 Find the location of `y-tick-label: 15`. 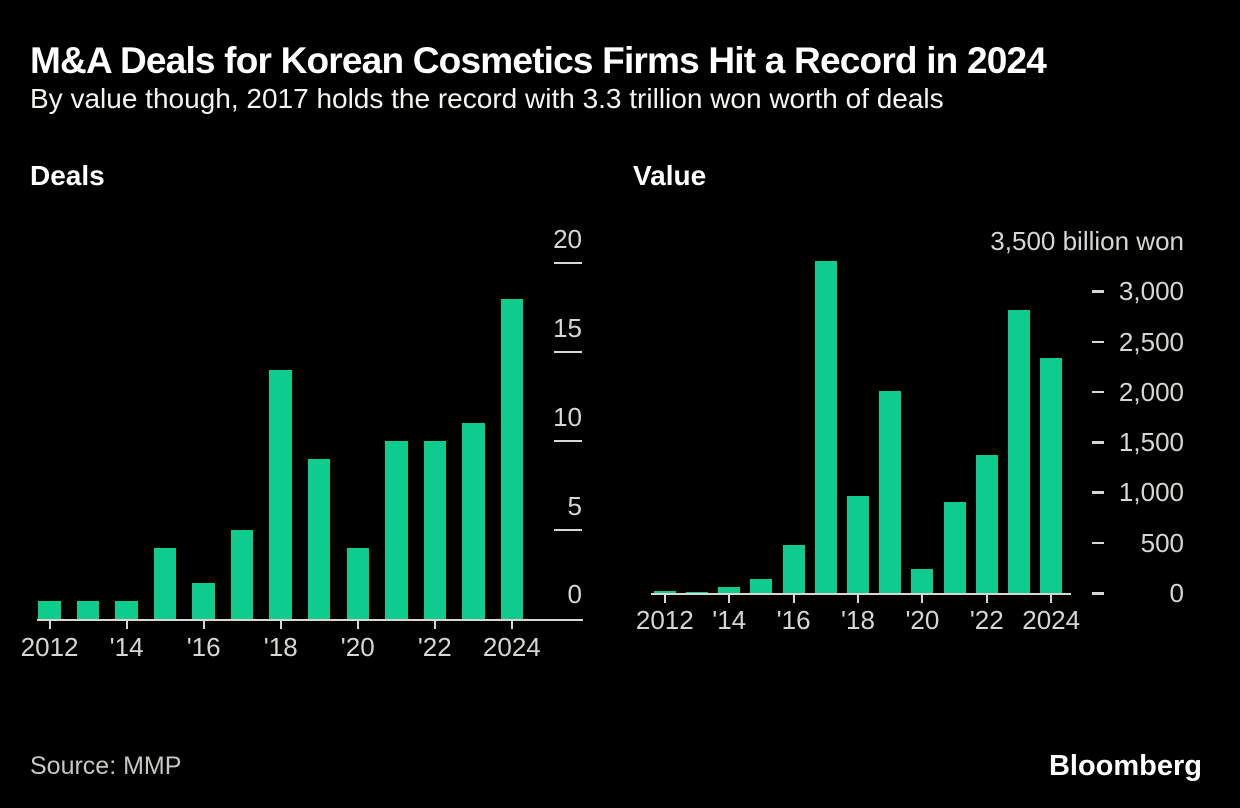

y-tick-label: 15 is located at coordinates (567, 328).